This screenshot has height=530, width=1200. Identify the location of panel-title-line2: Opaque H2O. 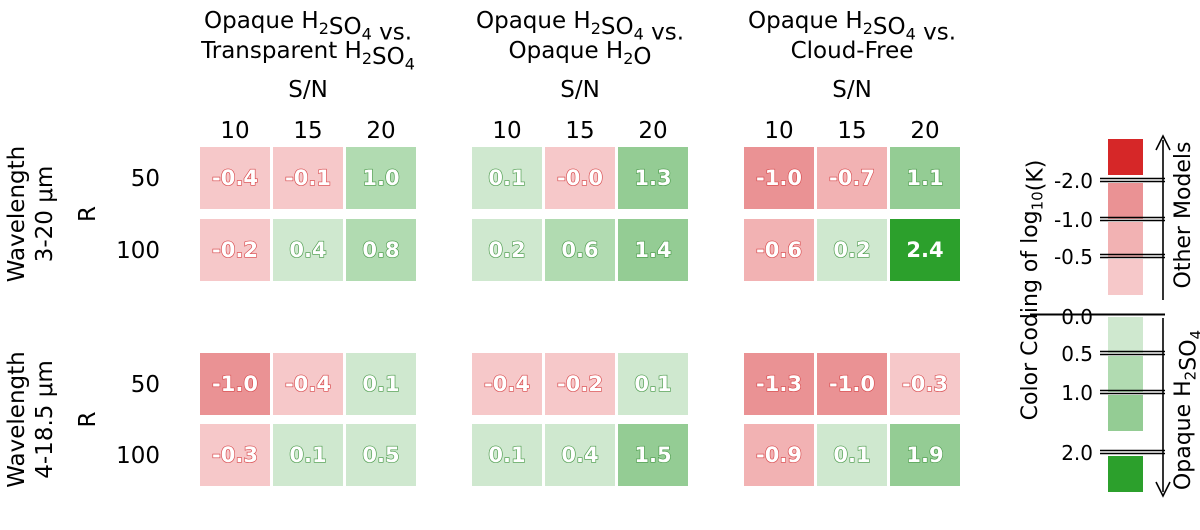
(579, 54).